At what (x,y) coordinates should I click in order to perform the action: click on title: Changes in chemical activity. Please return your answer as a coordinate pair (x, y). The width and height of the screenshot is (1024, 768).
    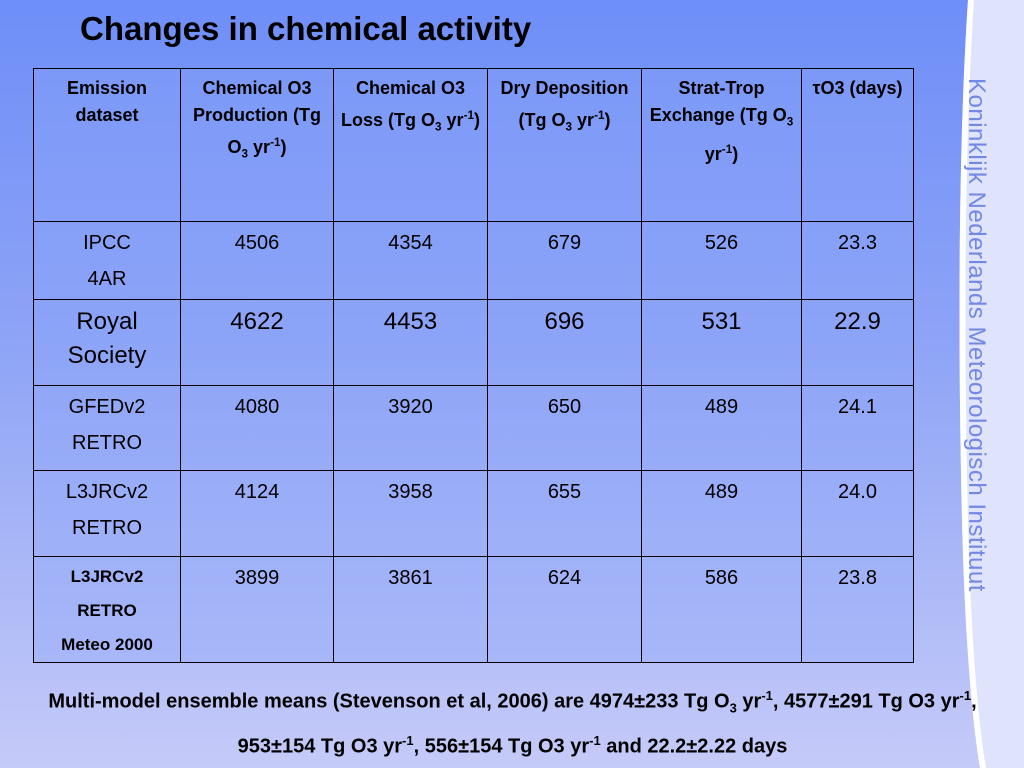
    Looking at the image, I should click on (306, 28).